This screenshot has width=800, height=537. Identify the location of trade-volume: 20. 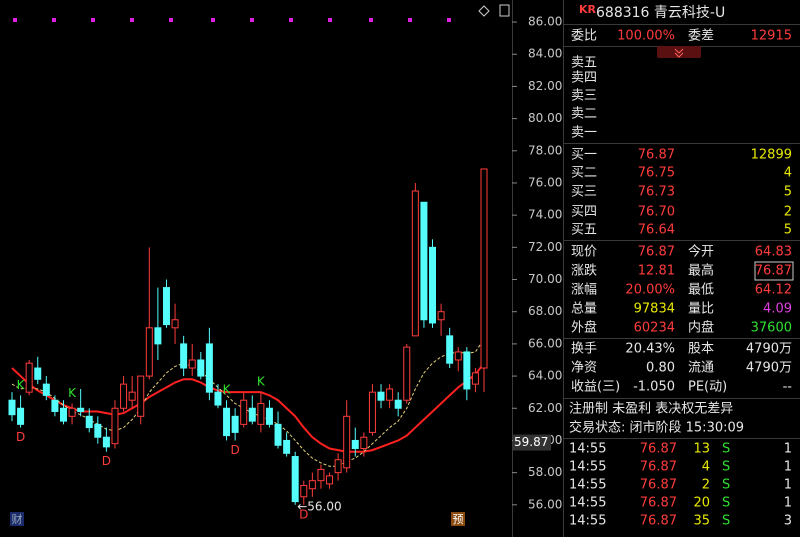
(701, 503).